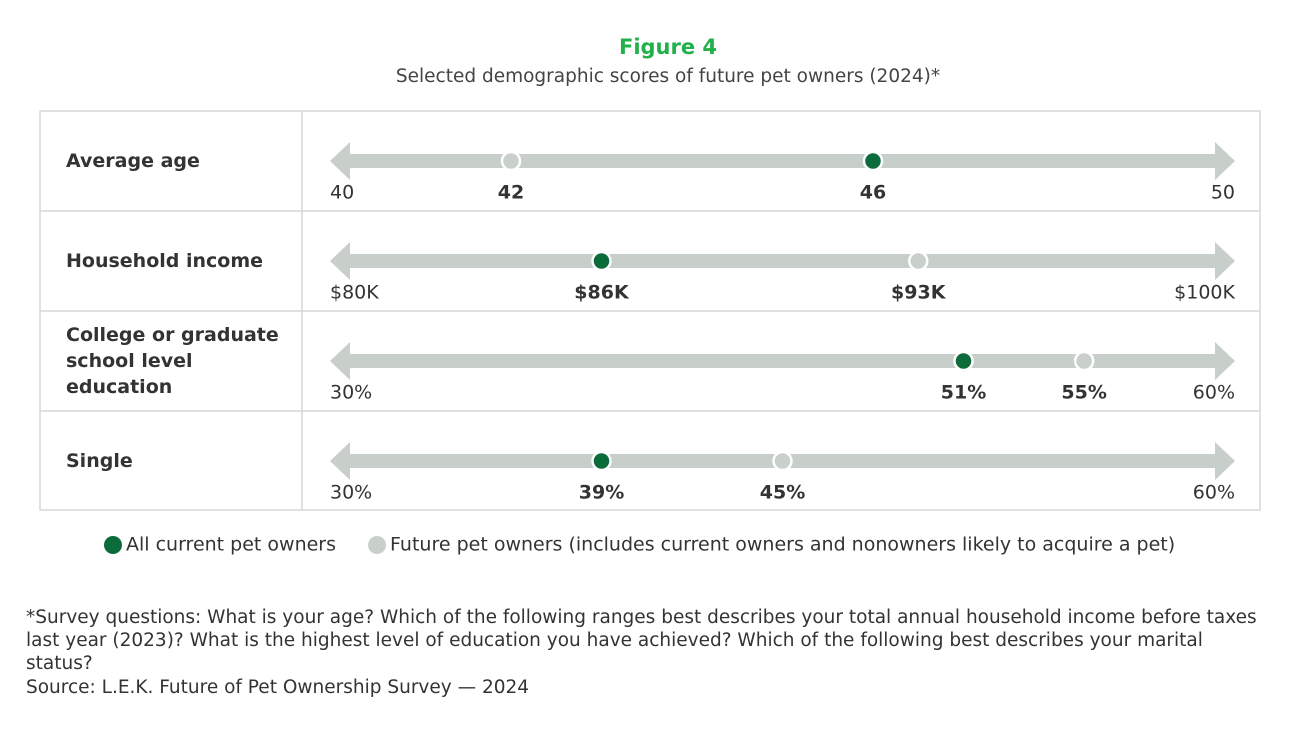 Image resolution: width=1300 pixels, height=733 pixels. Describe the element at coordinates (511, 193) in the screenshot. I see `value-label: 42` at that location.